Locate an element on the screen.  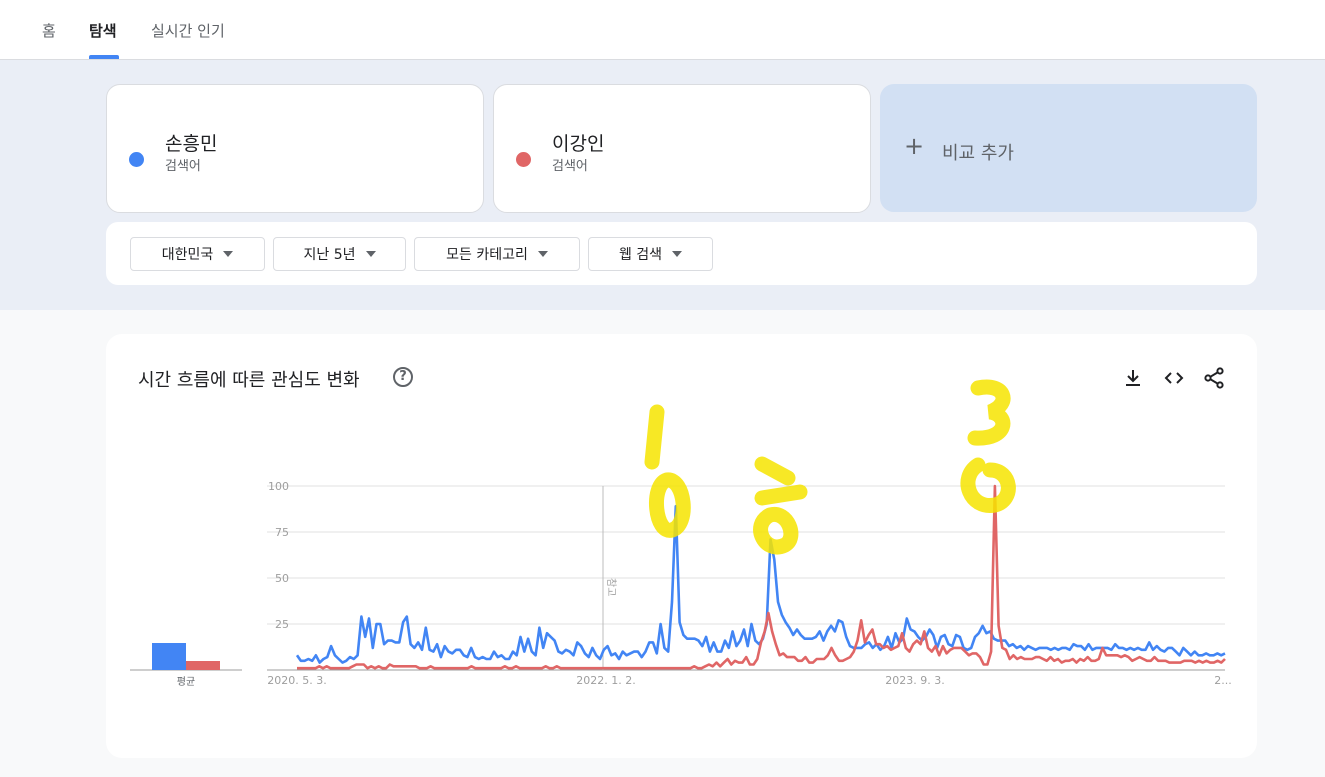
time-range-dropdown: 지난 5년 is located at coordinates (339, 254).